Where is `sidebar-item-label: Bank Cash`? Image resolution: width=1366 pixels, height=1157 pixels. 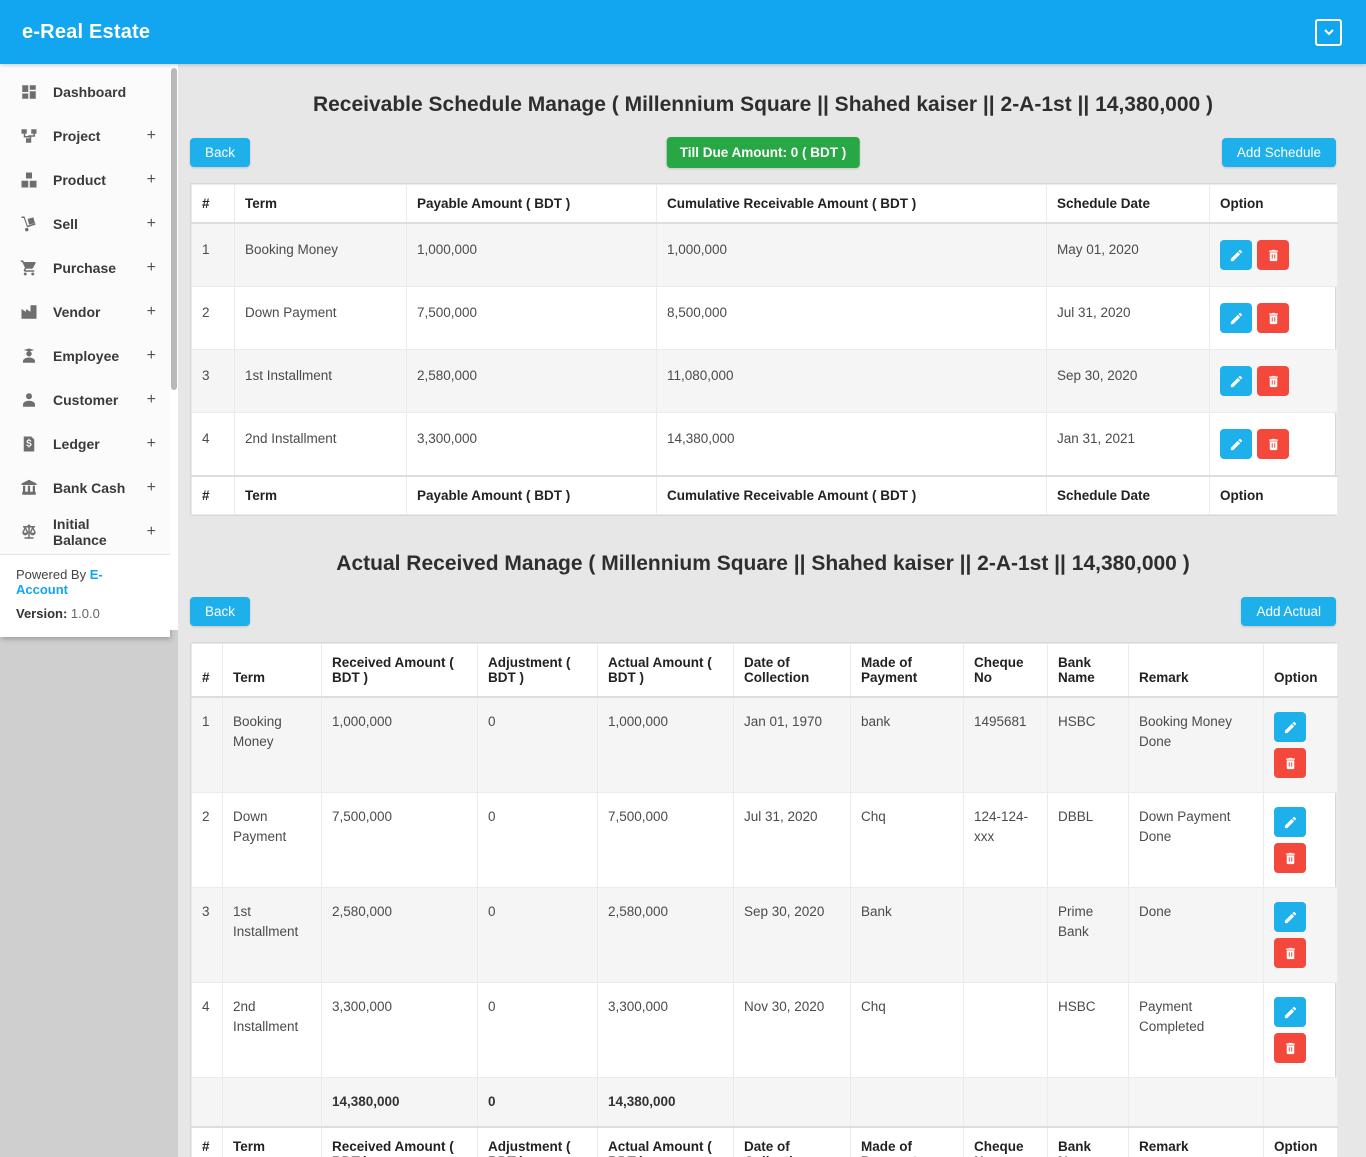 sidebar-item-label: Bank Cash is located at coordinates (89, 488).